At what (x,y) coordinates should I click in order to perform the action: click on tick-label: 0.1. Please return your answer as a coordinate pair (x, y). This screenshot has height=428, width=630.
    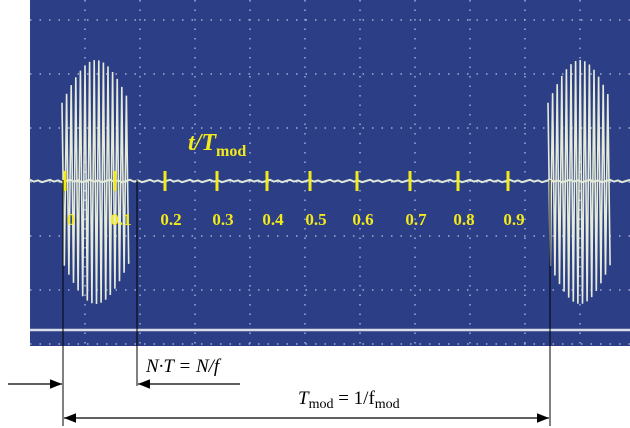
    Looking at the image, I should click on (120, 219).